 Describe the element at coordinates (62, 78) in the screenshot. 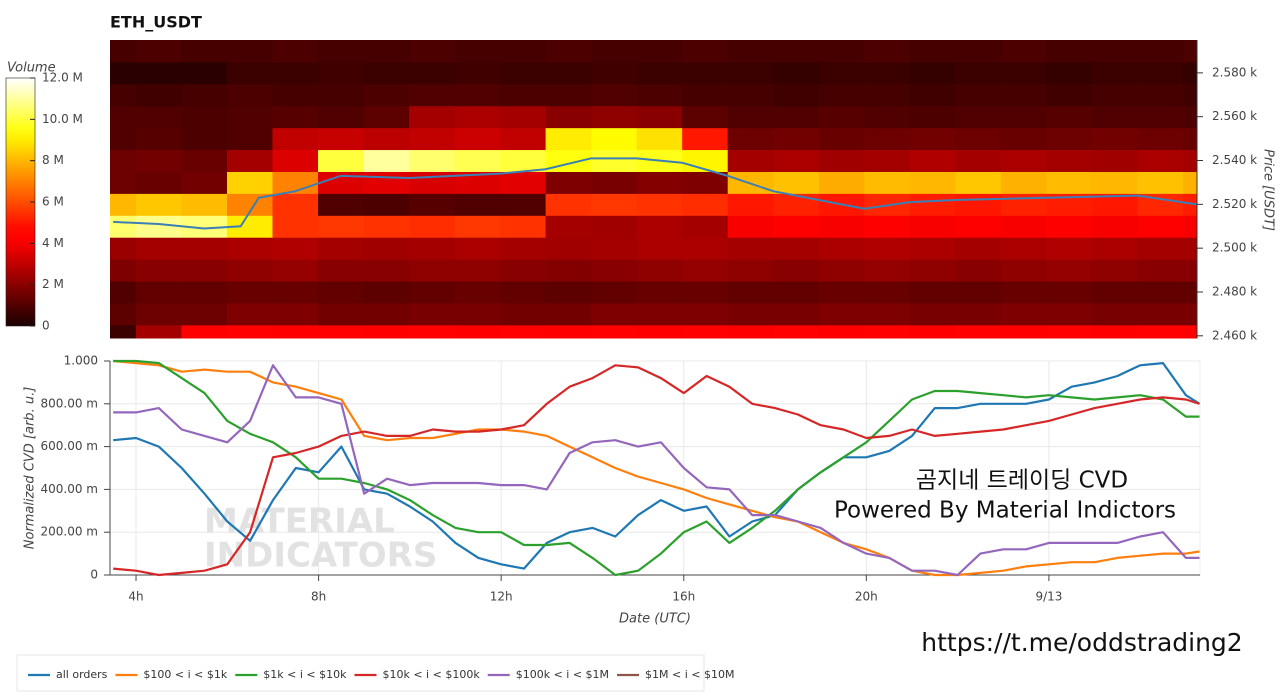

I see `colorbar-tick-label: 12.0 M` at that location.